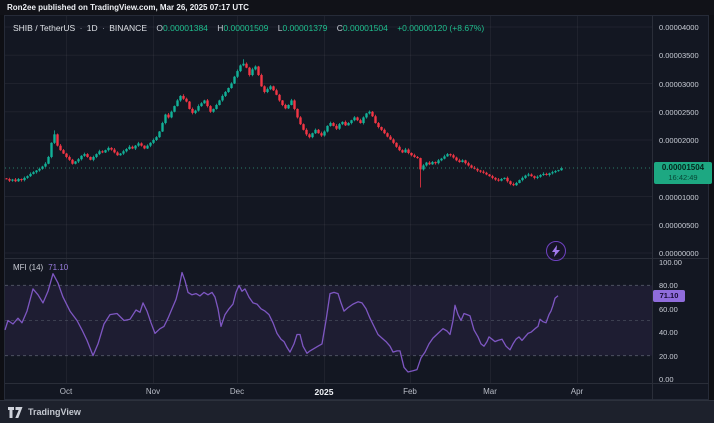  What do you see at coordinates (668, 309) in the screenshot?
I see `mfi-axis-tick: 60.00` at bounding box center [668, 309].